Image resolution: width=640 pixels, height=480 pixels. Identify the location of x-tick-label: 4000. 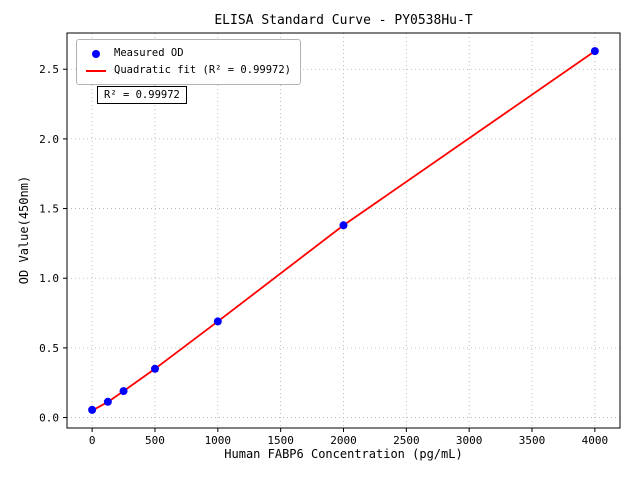
(595, 440).